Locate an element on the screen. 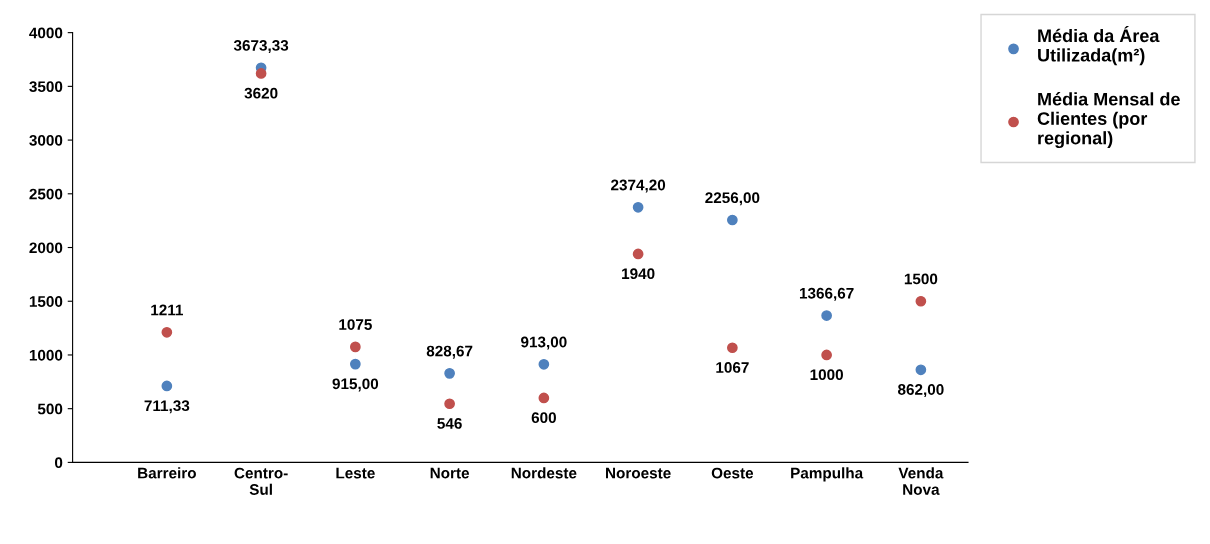 The width and height of the screenshot is (1210, 544). data-label: 600 is located at coordinates (543, 418).